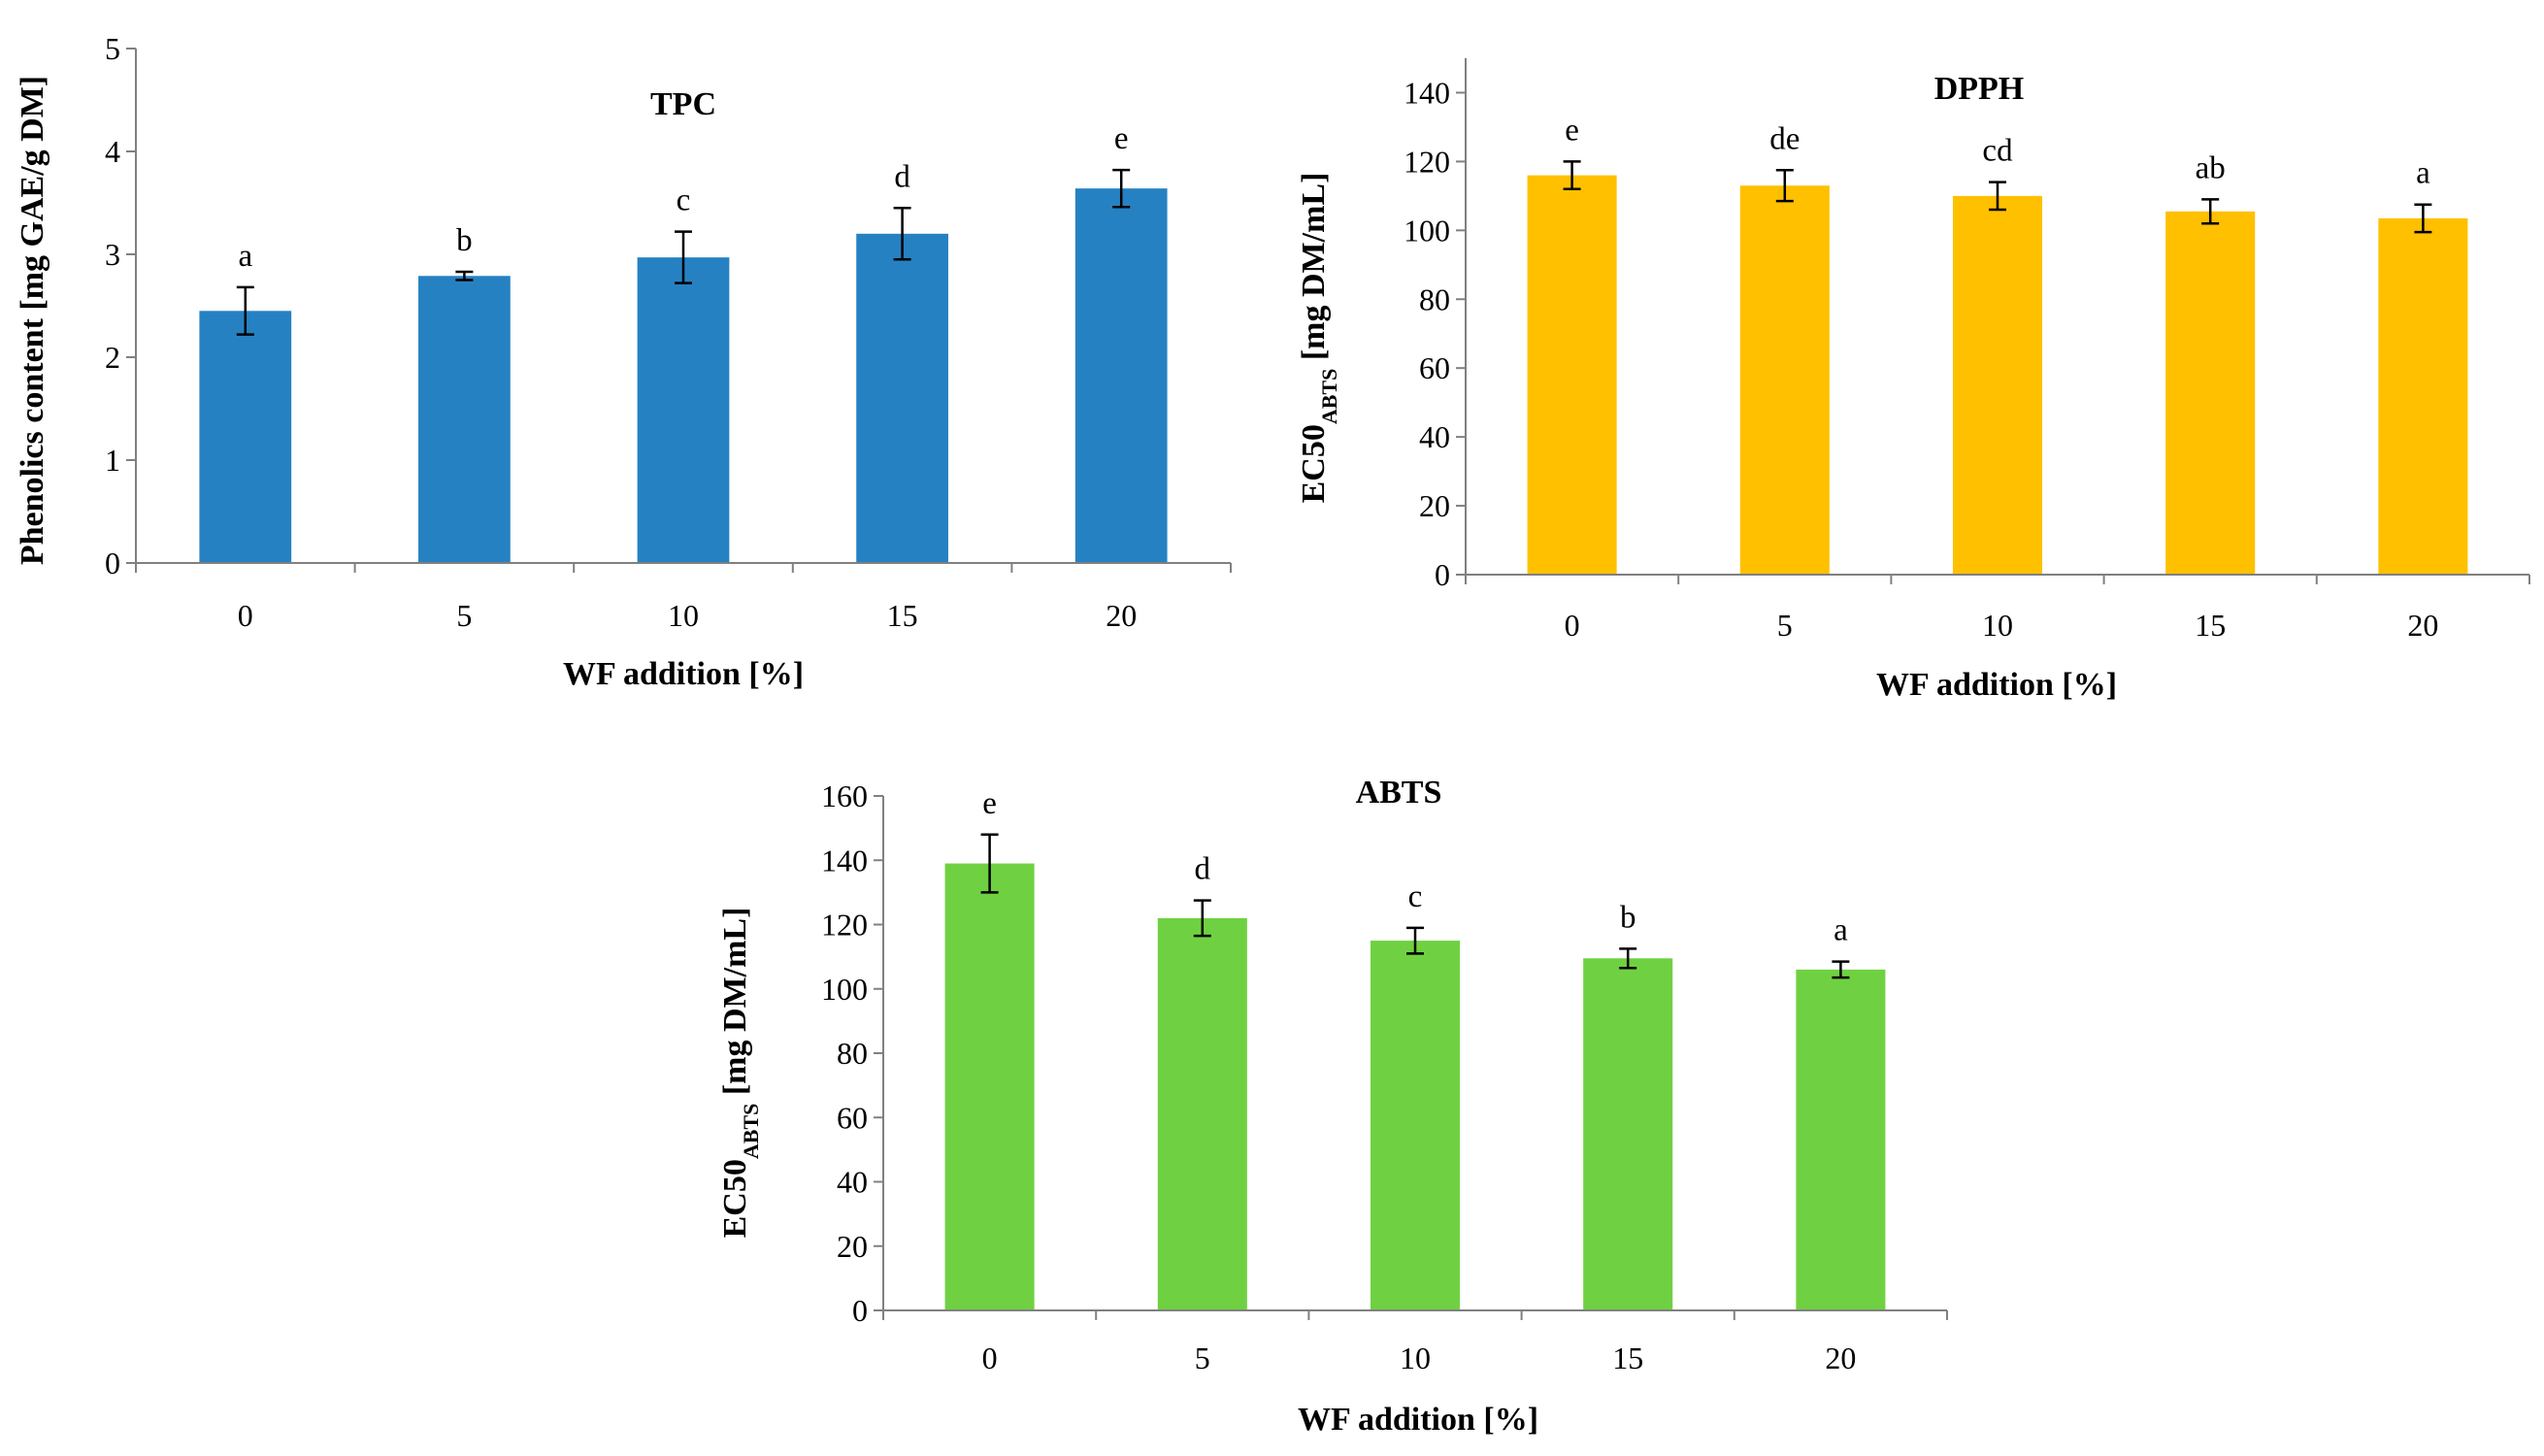  Describe the element at coordinates (1784, 138) in the screenshot. I see `significance-letter: de` at that location.